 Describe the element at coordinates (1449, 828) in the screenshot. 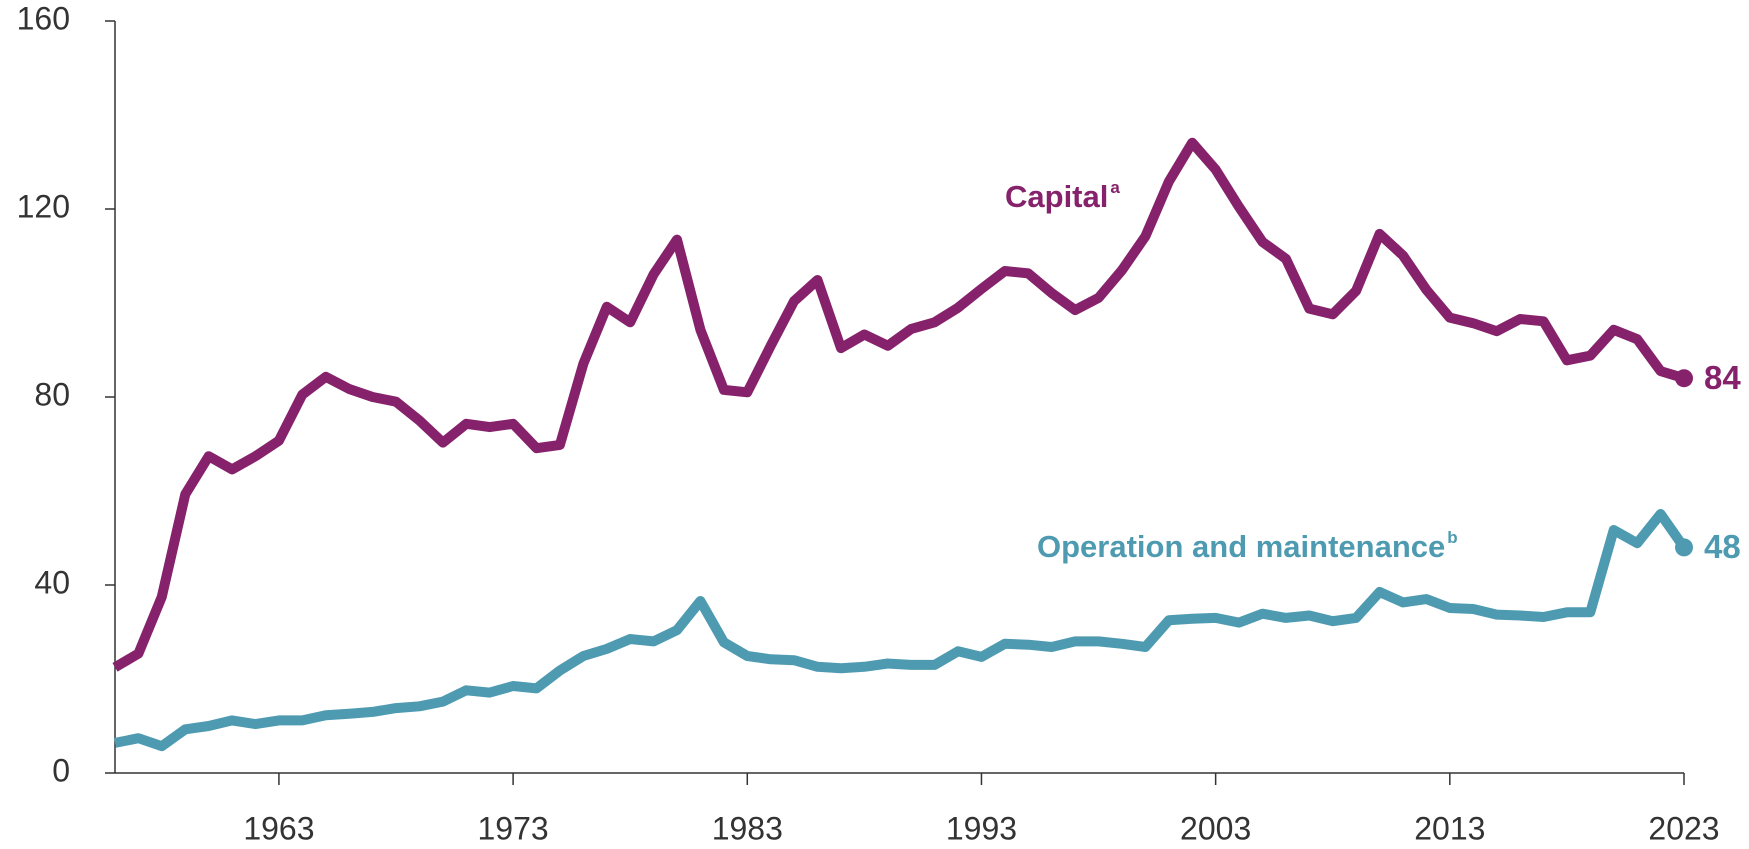

I see `x-tick-label: 2013` at that location.